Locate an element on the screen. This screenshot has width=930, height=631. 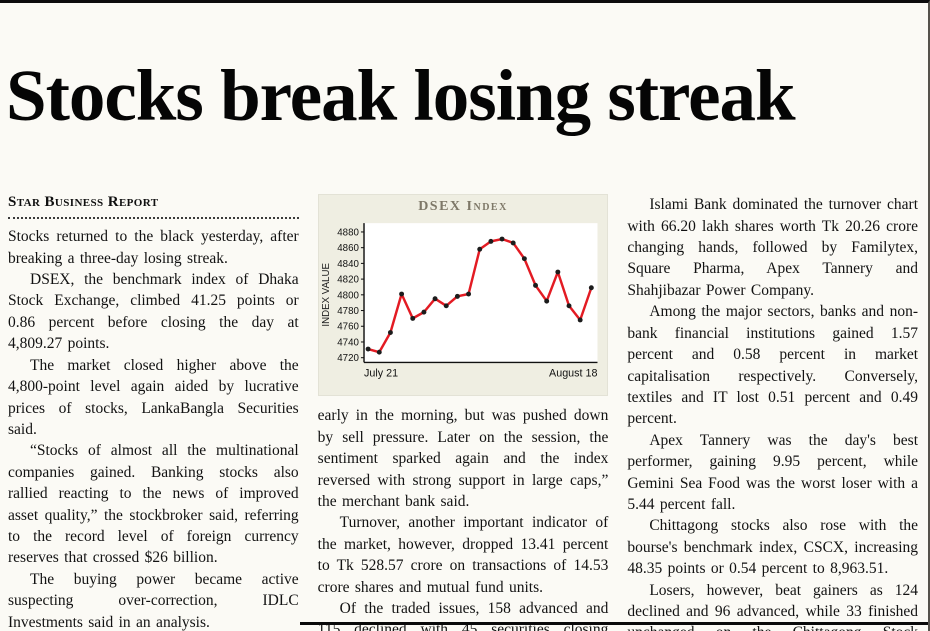
y-tick-label: 4720 is located at coordinates (348, 358).